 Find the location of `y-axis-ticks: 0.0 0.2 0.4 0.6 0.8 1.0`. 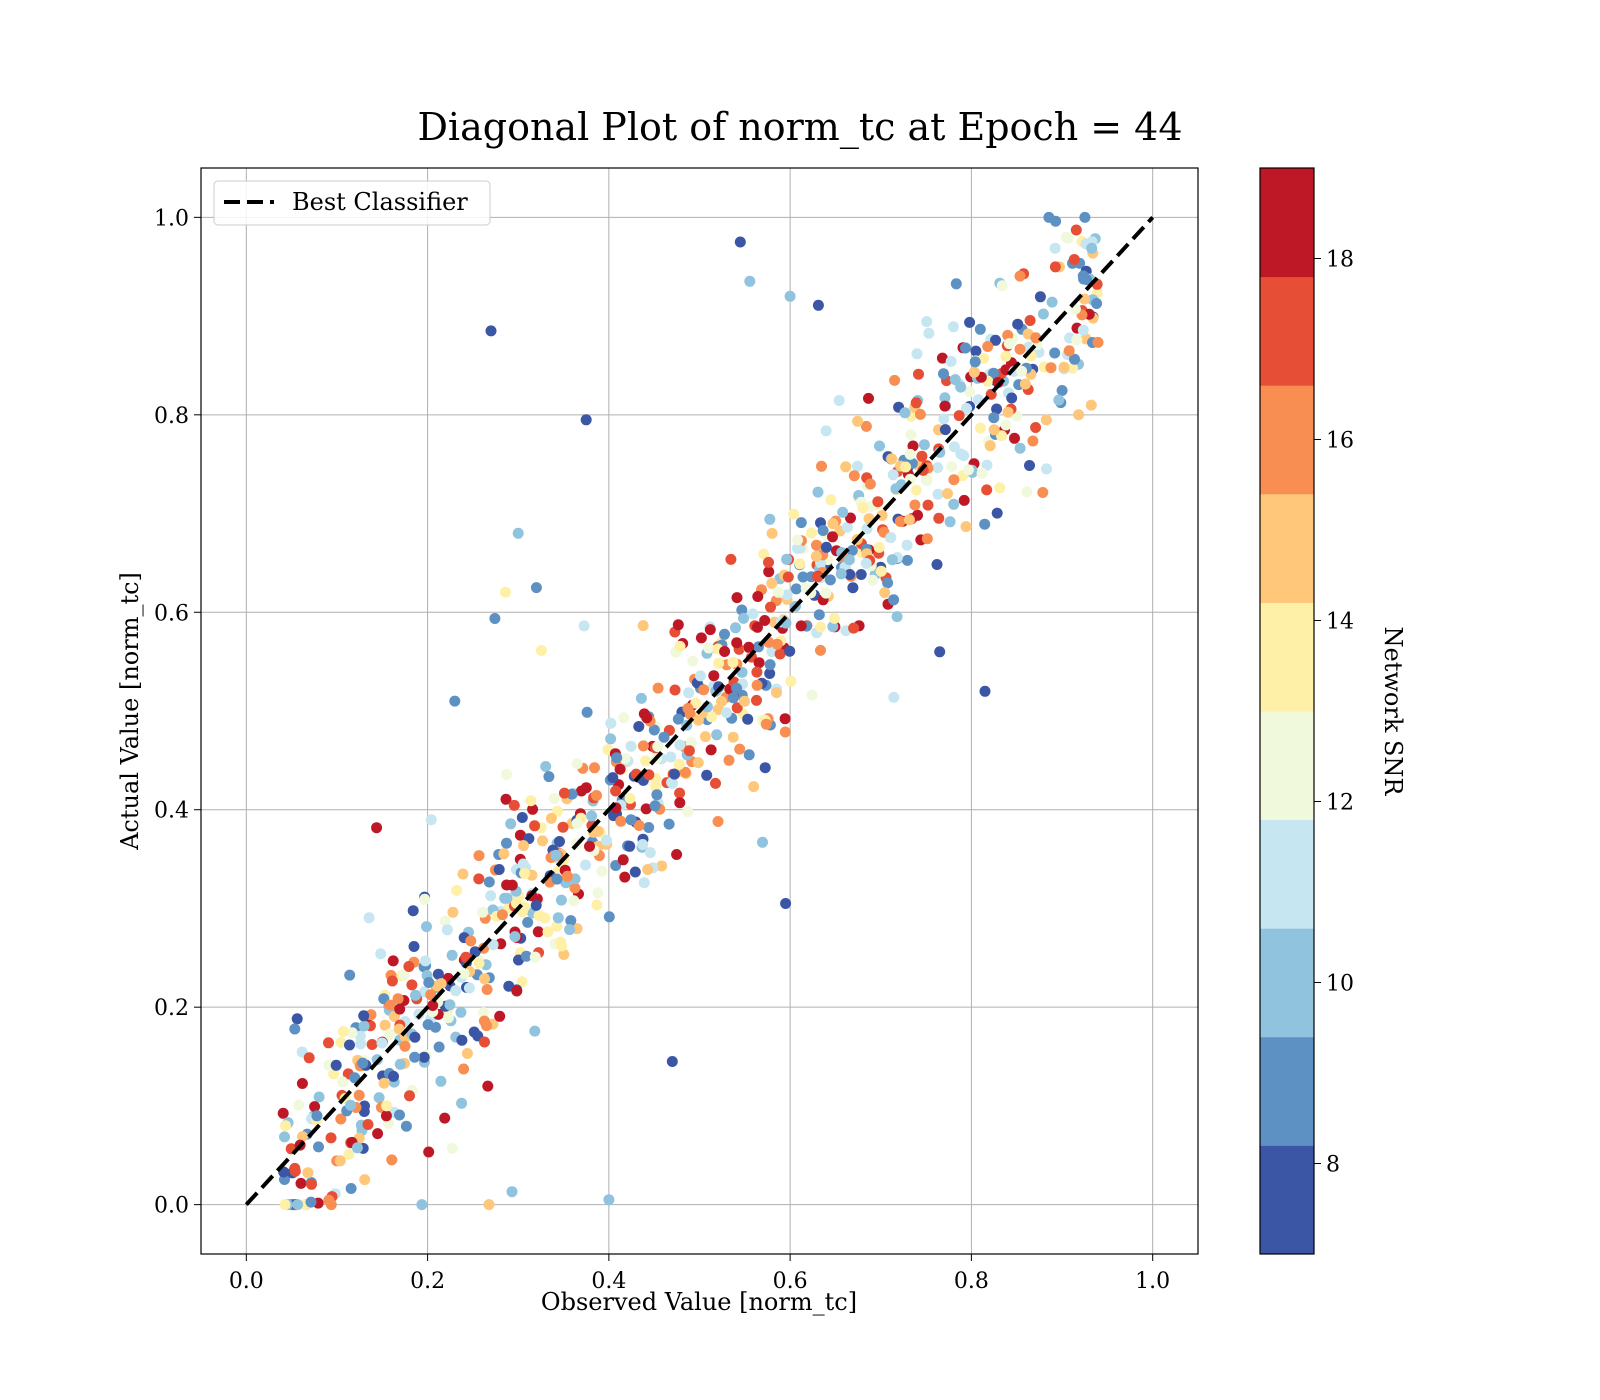

y-axis-ticks: 0.0 0.2 0.4 0.6 0.8 1.0 is located at coordinates (177, 712).